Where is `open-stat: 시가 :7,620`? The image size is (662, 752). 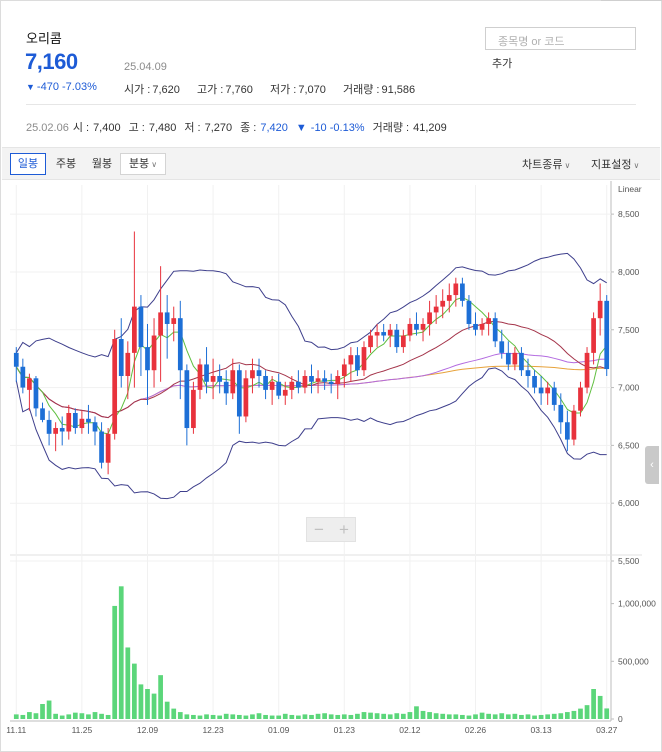 open-stat: 시가 :7,620 is located at coordinates (152, 89).